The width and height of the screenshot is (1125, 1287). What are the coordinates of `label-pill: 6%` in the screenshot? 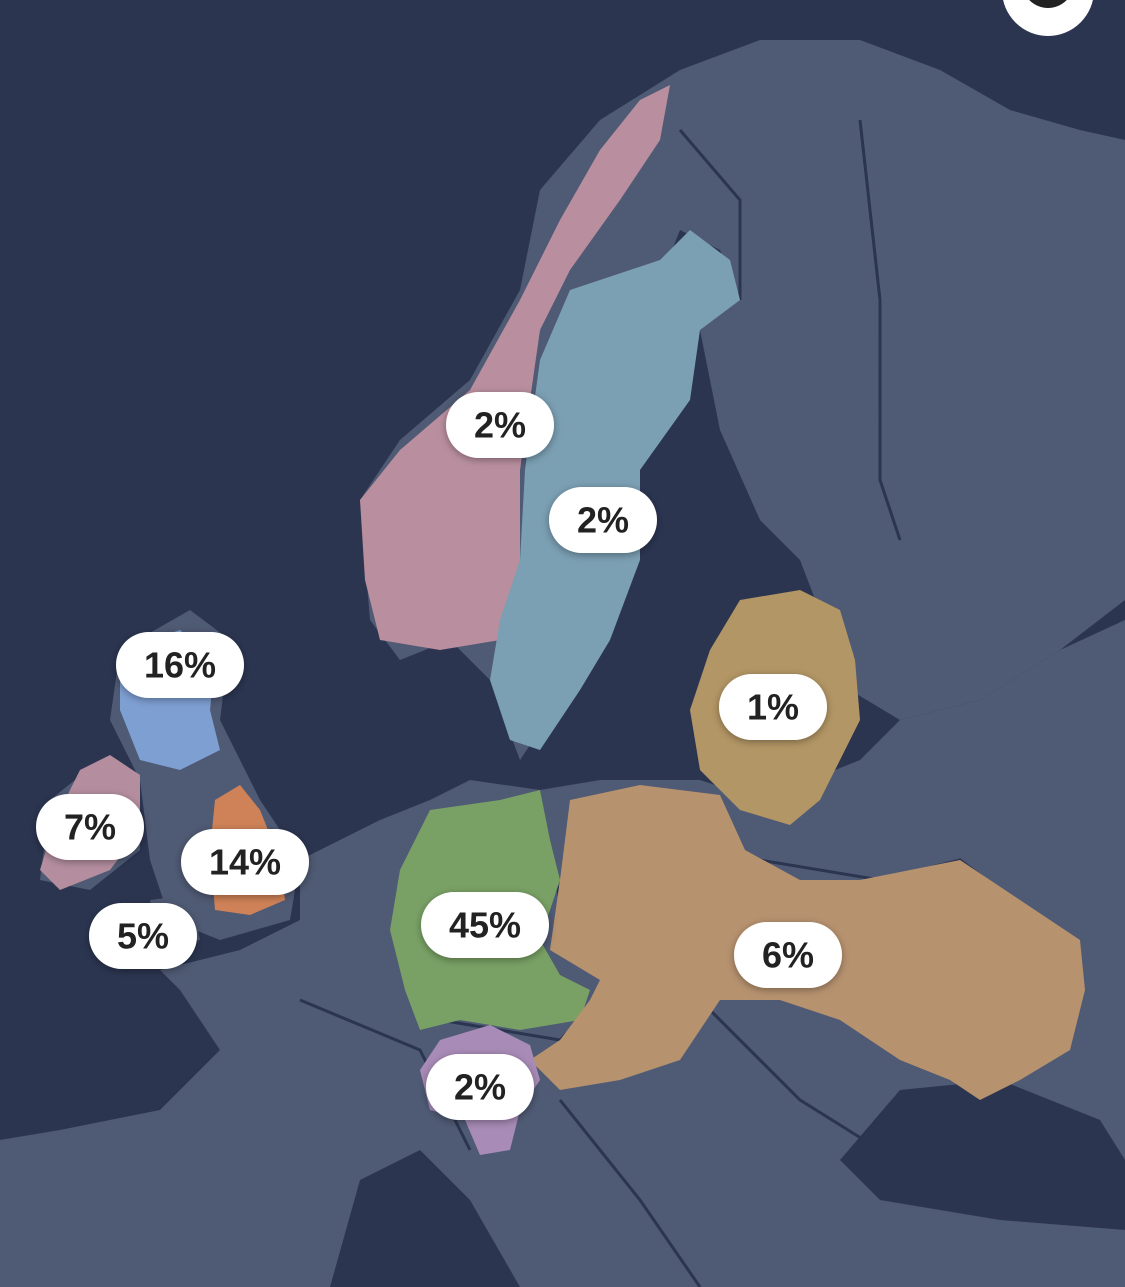 It's located at (788, 955).